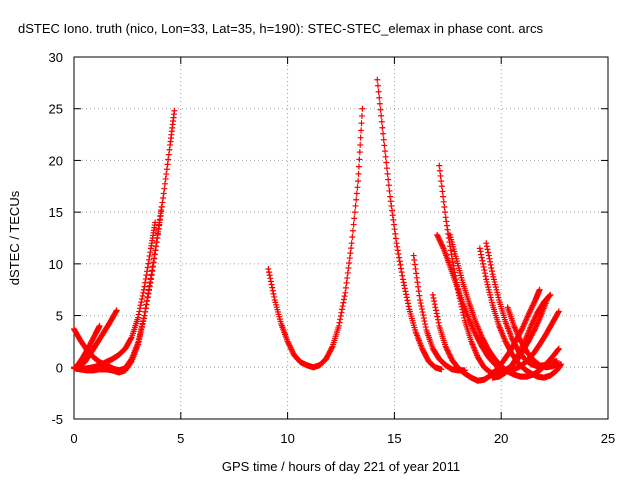  Describe the element at coordinates (501, 438) in the screenshot. I see `x-tick-label: 20` at that location.